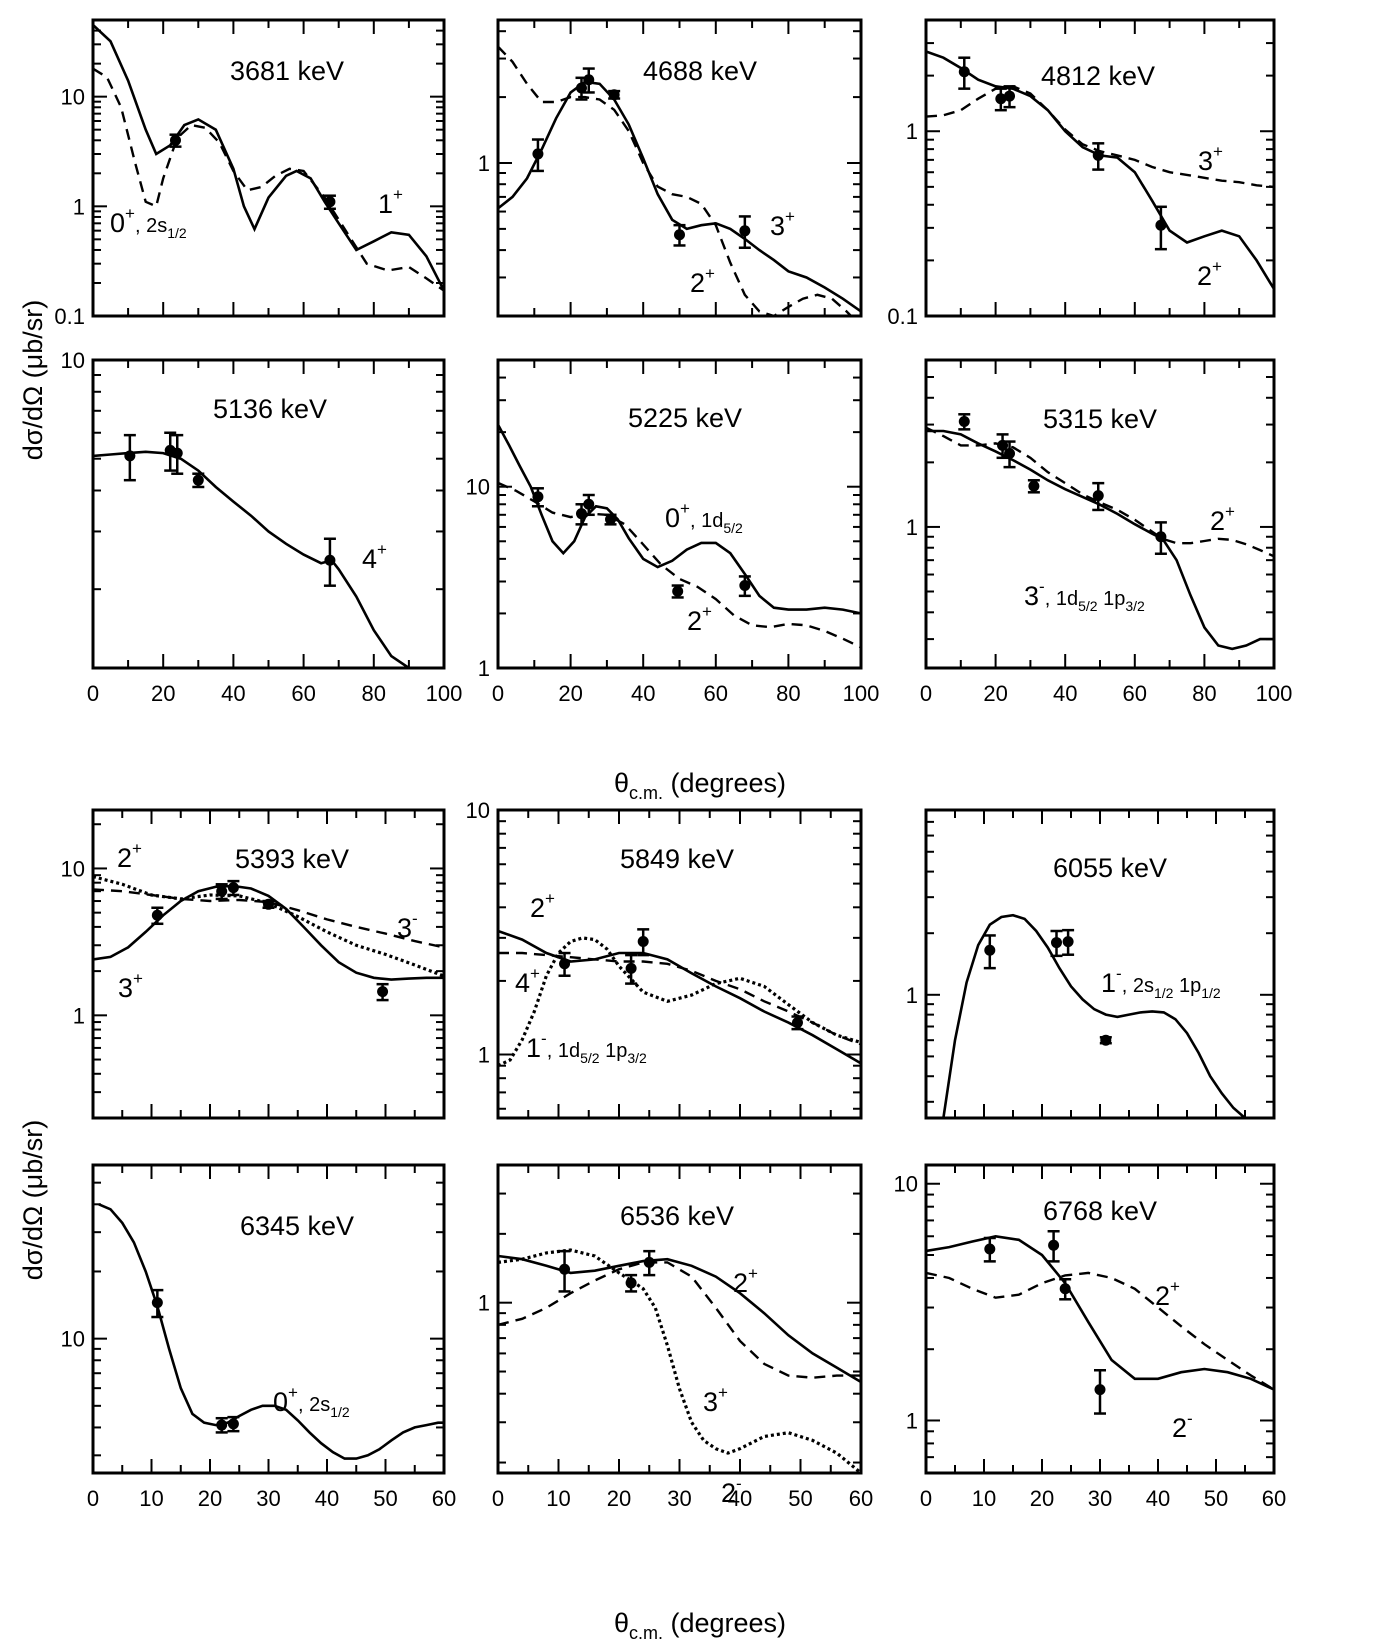 This screenshot has width=1380, height=1643. I want to click on panel-title: 6768 keV, so click(1100, 1211).